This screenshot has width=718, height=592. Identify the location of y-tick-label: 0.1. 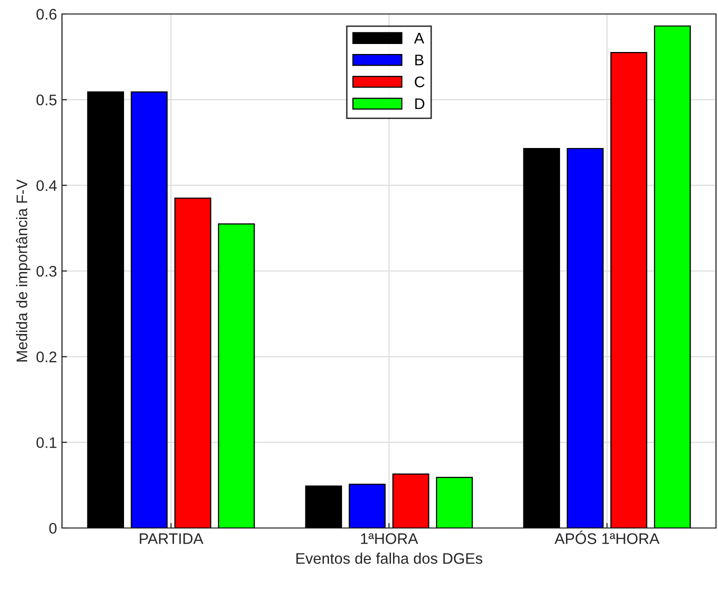
(46, 442).